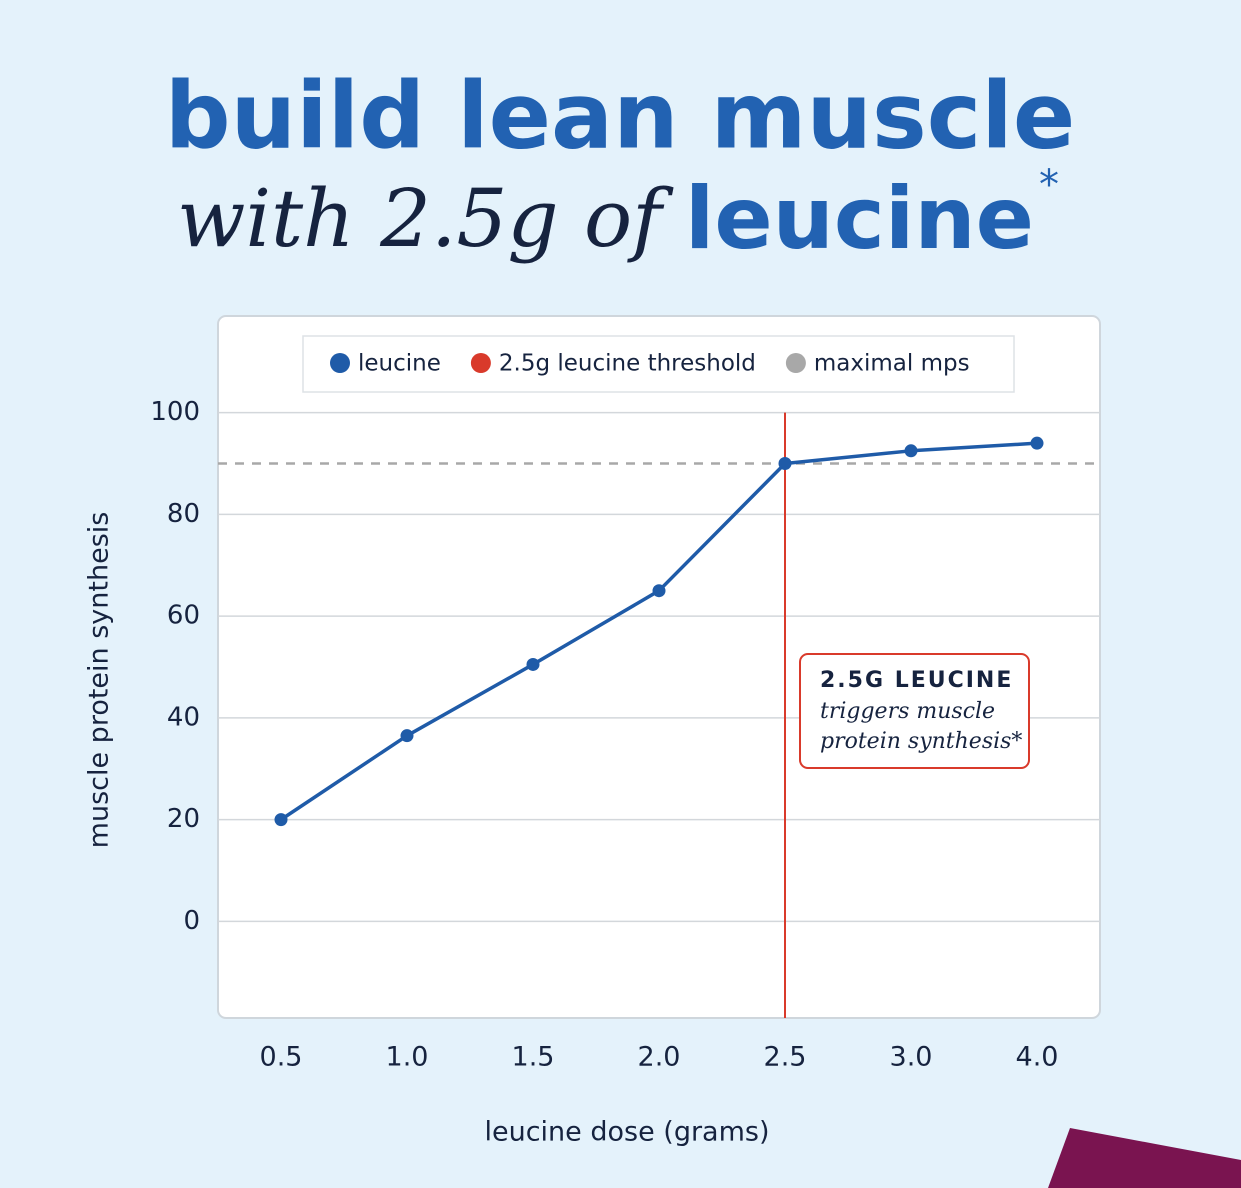 This screenshot has height=1188, width=1241. Describe the element at coordinates (626, 1132) in the screenshot. I see `x-axis-label: leucine dose (grams)` at that location.